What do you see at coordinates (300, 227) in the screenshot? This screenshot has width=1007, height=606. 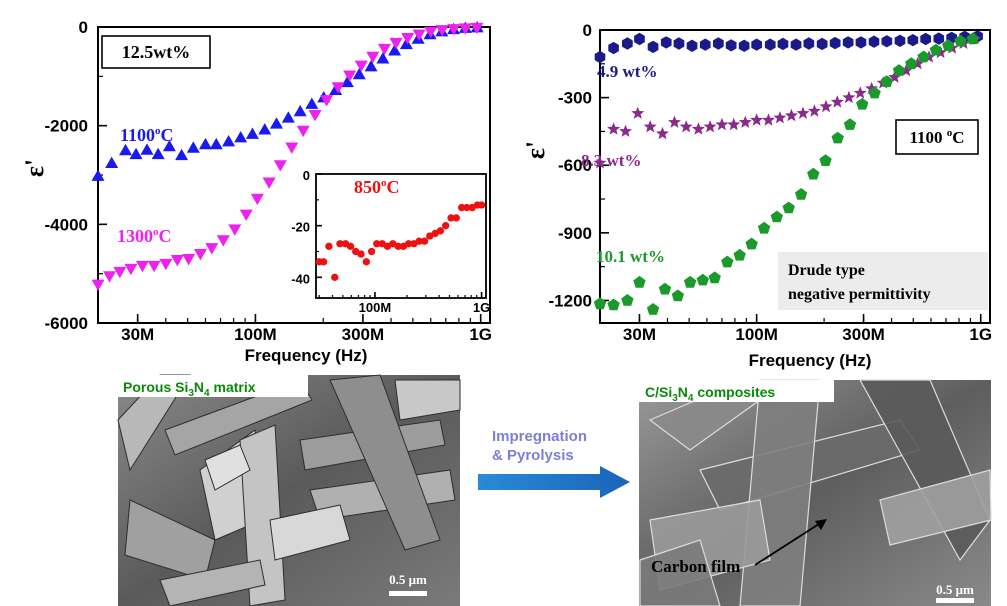 I see `inset-y-tick-label: -20` at bounding box center [300, 227].